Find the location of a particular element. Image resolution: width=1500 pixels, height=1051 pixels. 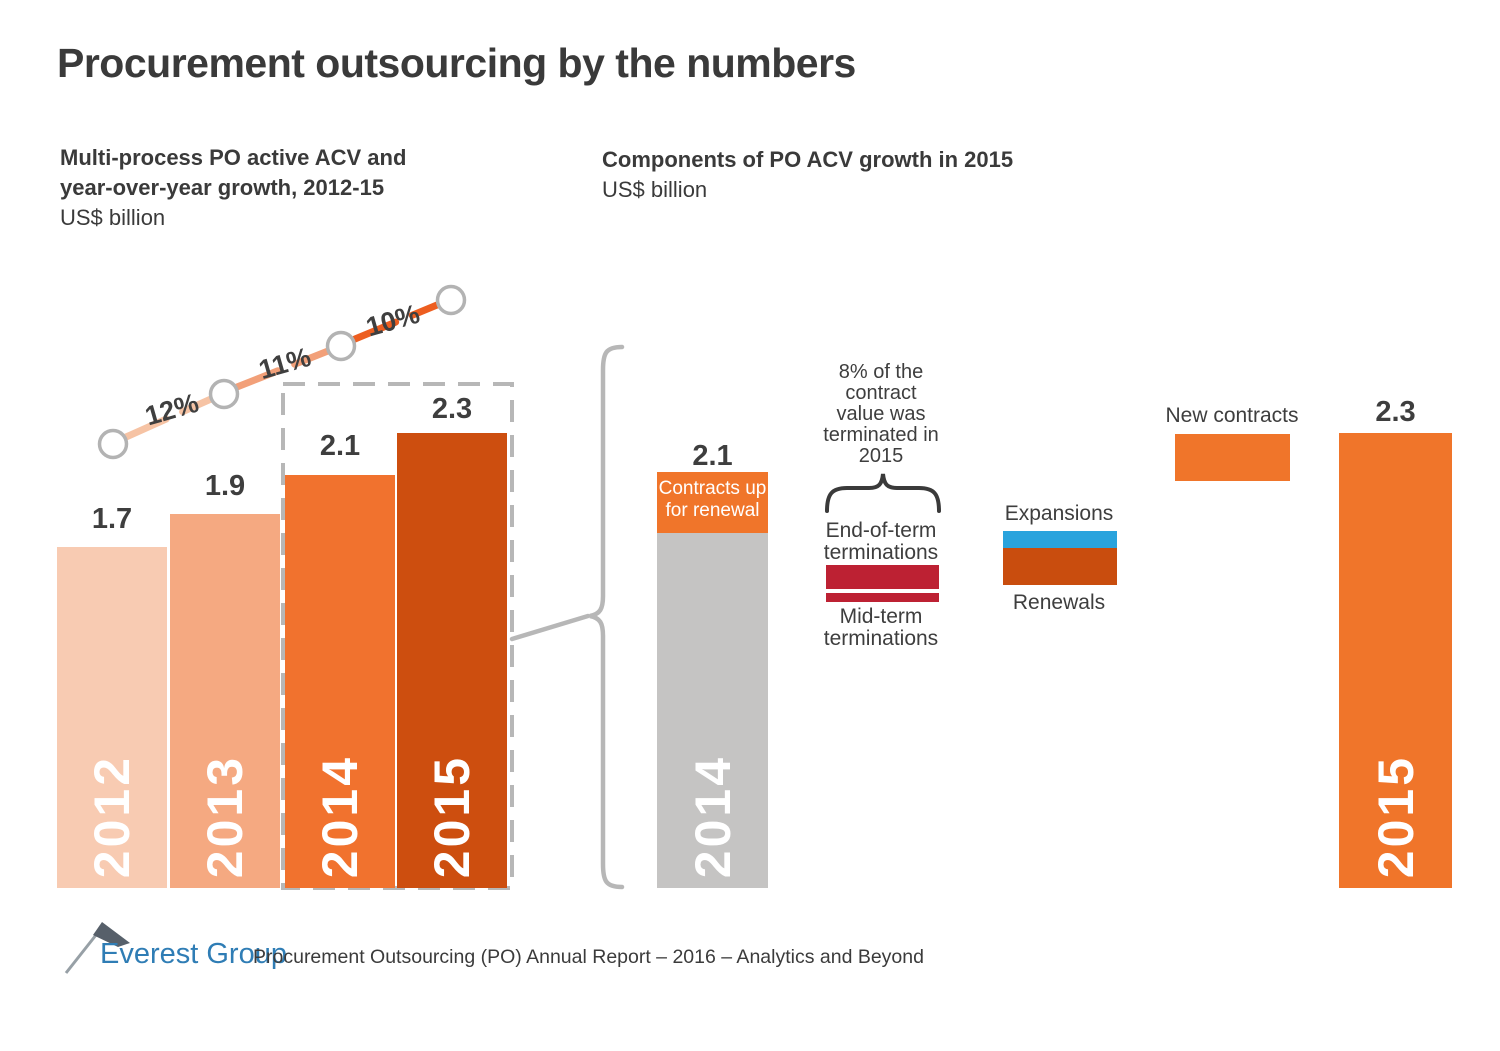

left-chart-title-line2: year-over-year growth, 2012-15 is located at coordinates (222, 187).